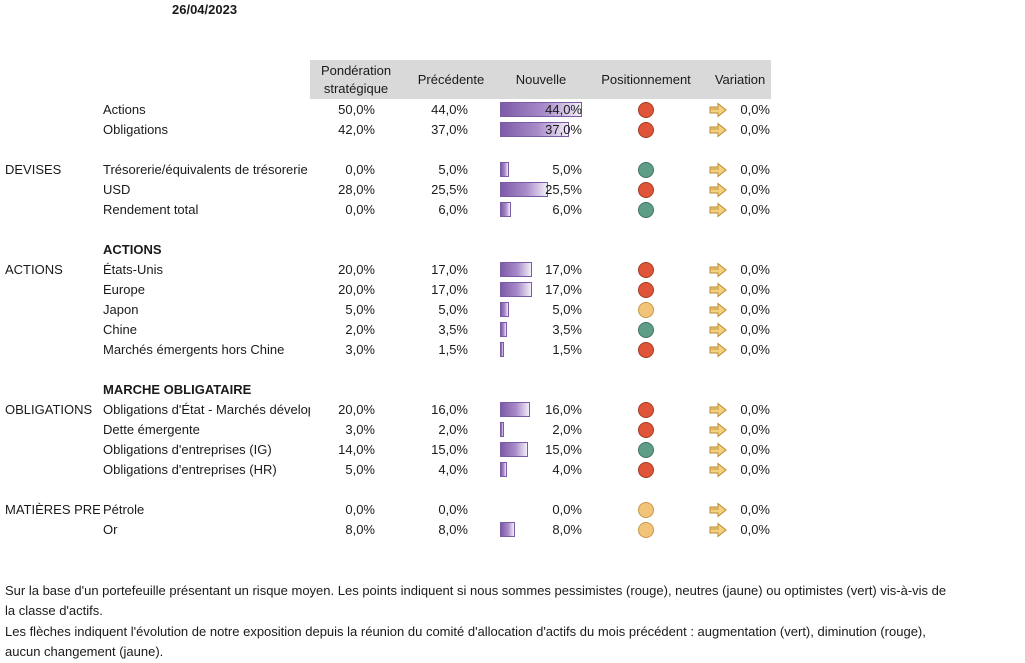  Describe the element at coordinates (356, 449) in the screenshot. I see `strategic-weight-value: 14,0%` at that location.